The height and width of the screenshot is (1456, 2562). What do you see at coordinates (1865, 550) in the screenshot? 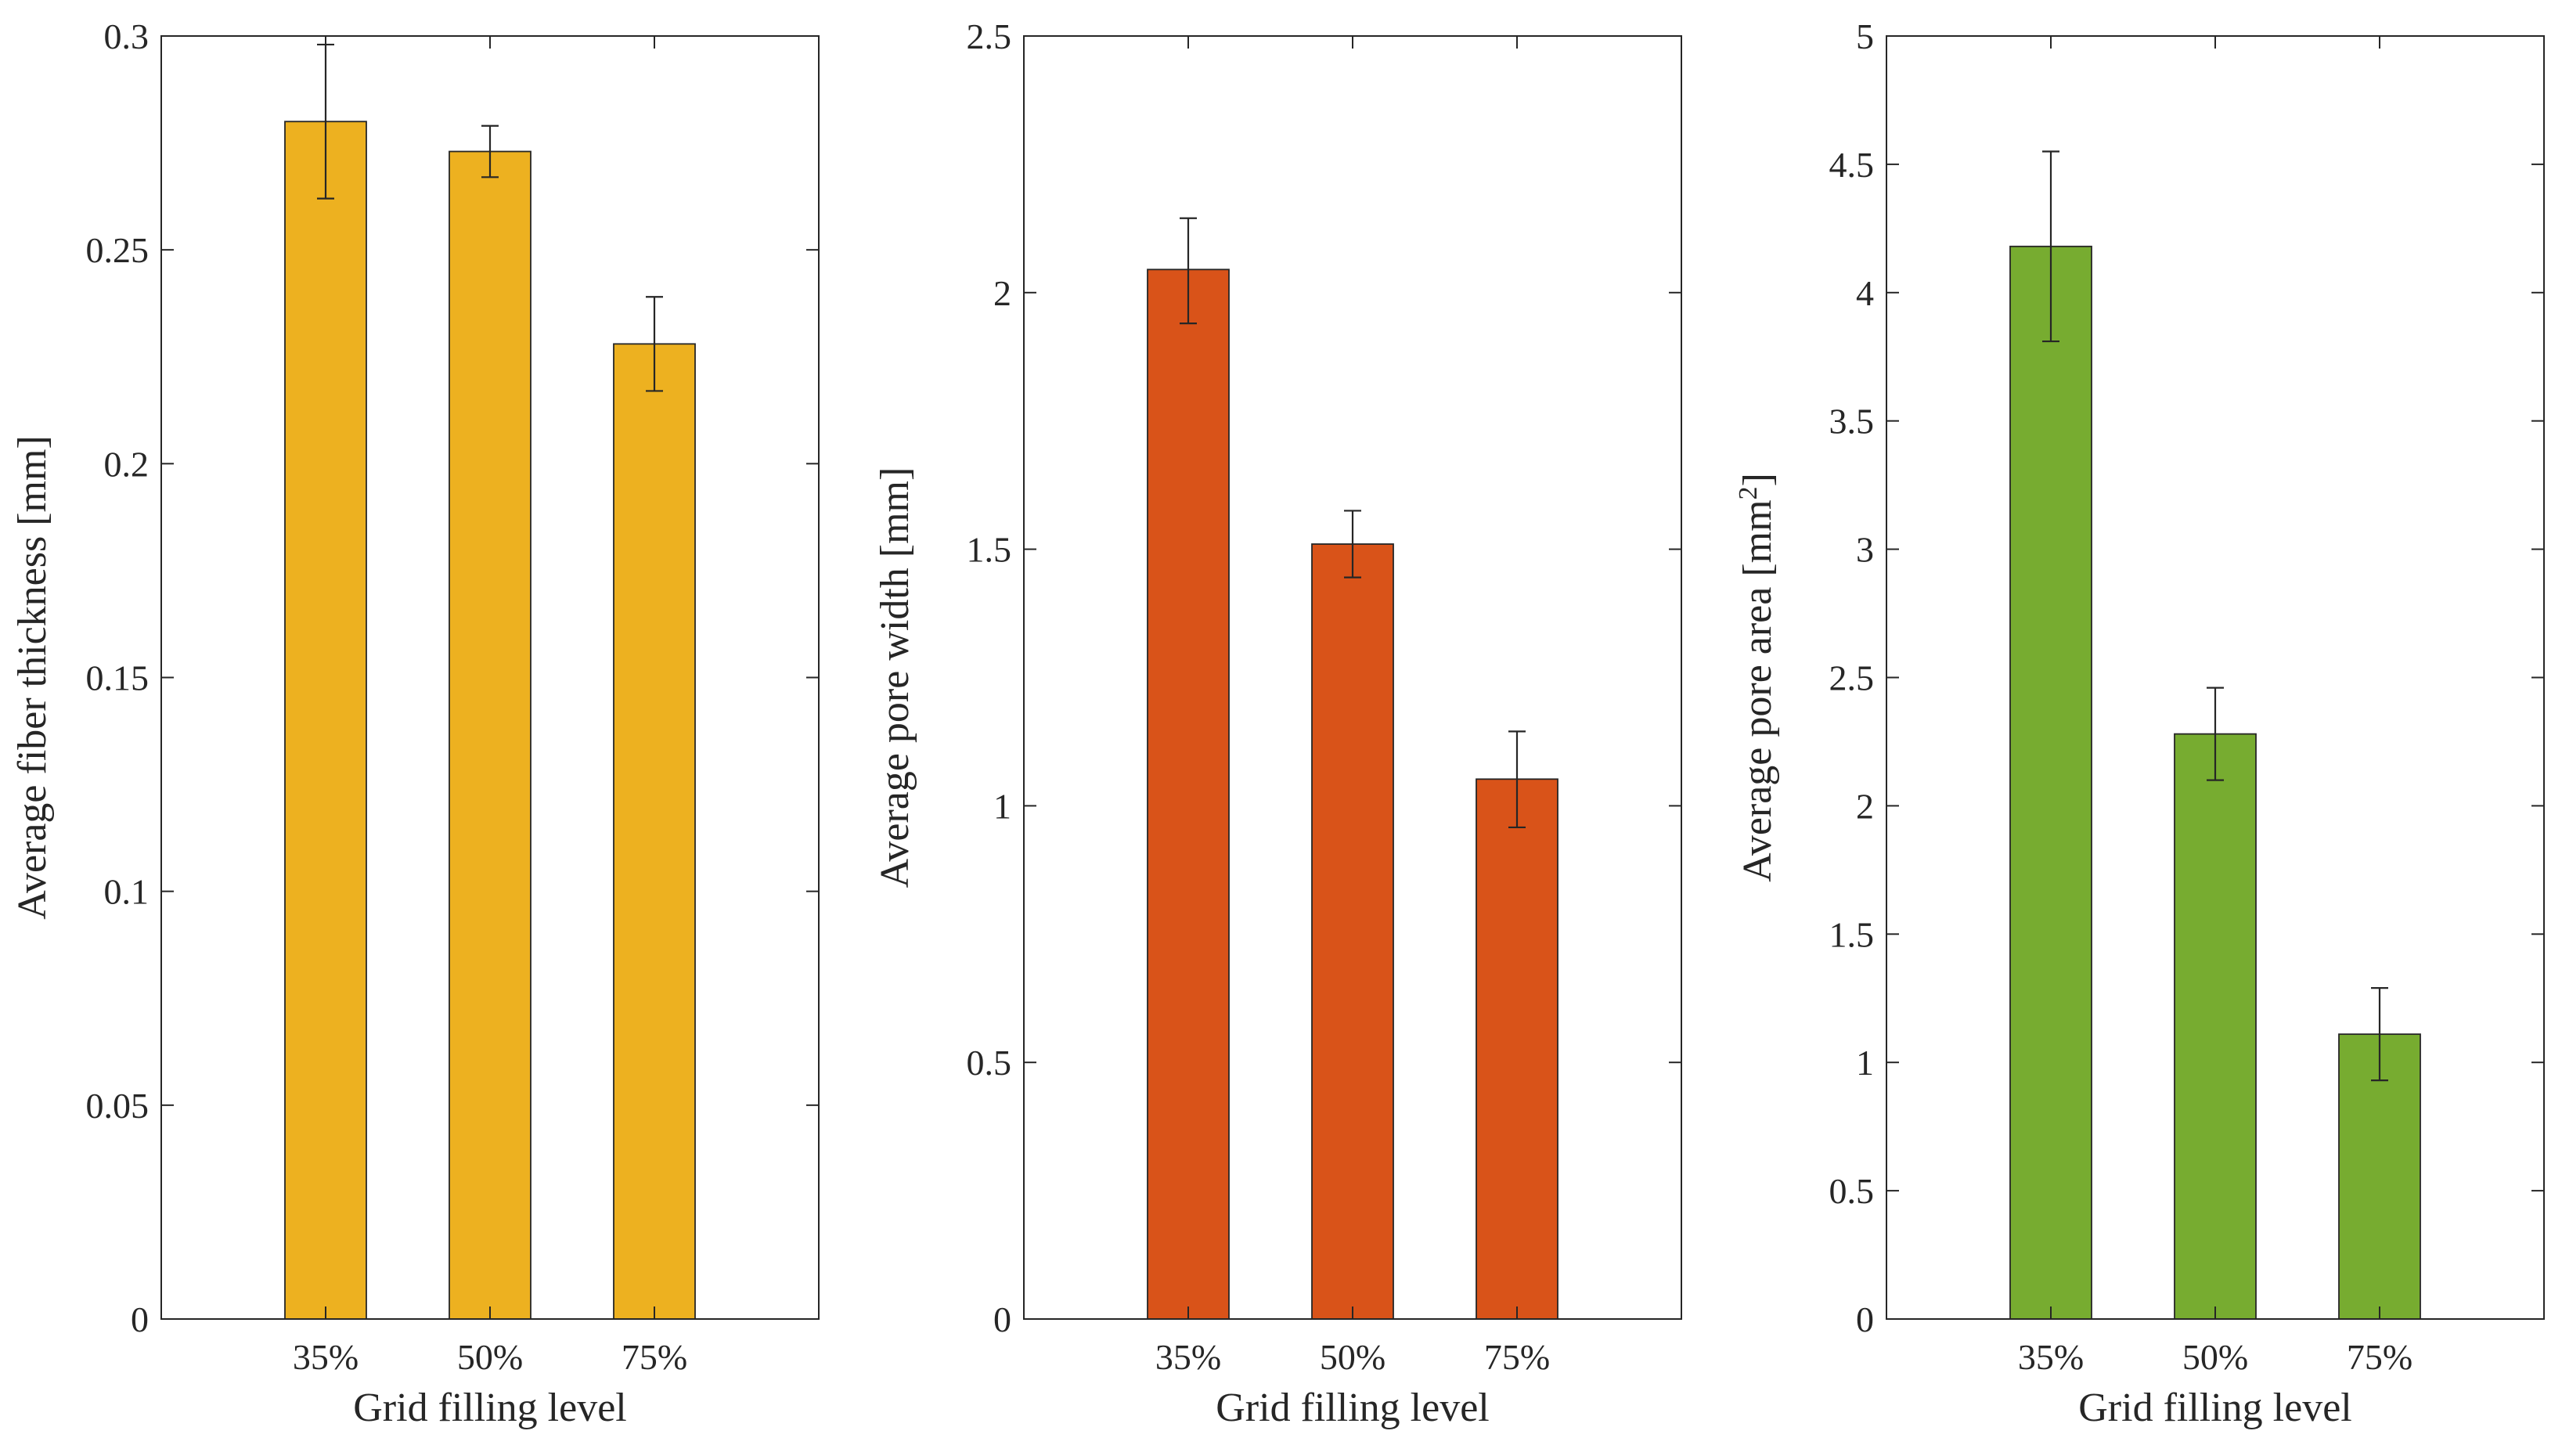
I see `y-tick-label: 3` at bounding box center [1865, 550].